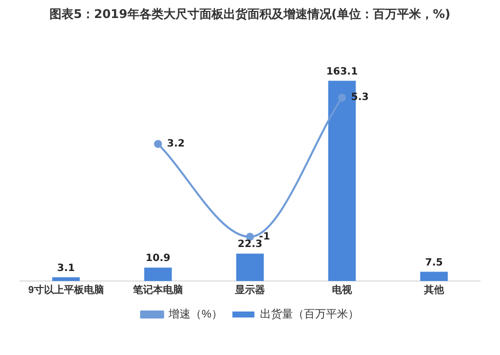 The height and width of the screenshot is (355, 500). I want to click on data-label: 10.9, so click(158, 258).